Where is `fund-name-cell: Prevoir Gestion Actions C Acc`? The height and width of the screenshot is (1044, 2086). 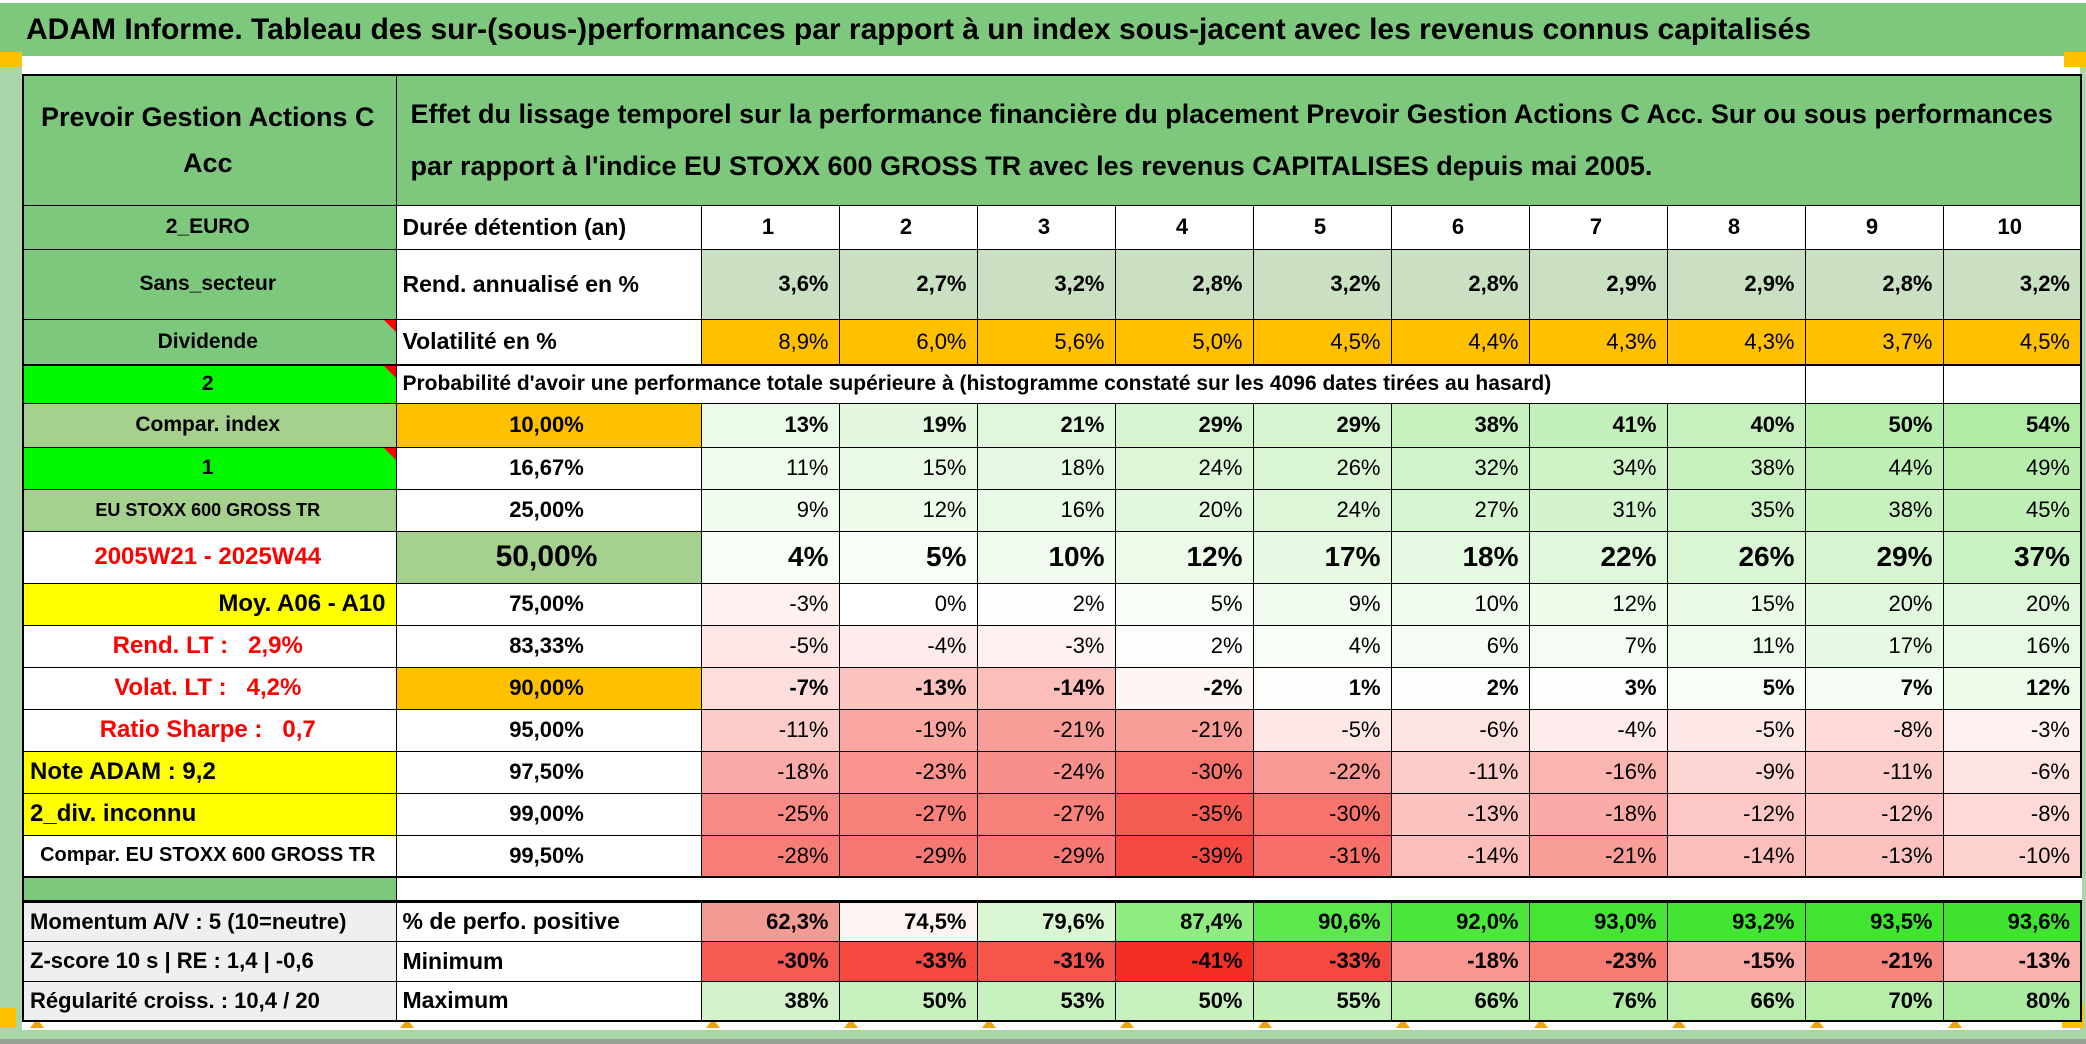
fund-name-cell: Prevoir Gestion Actions C Acc is located at coordinates (209, 140).